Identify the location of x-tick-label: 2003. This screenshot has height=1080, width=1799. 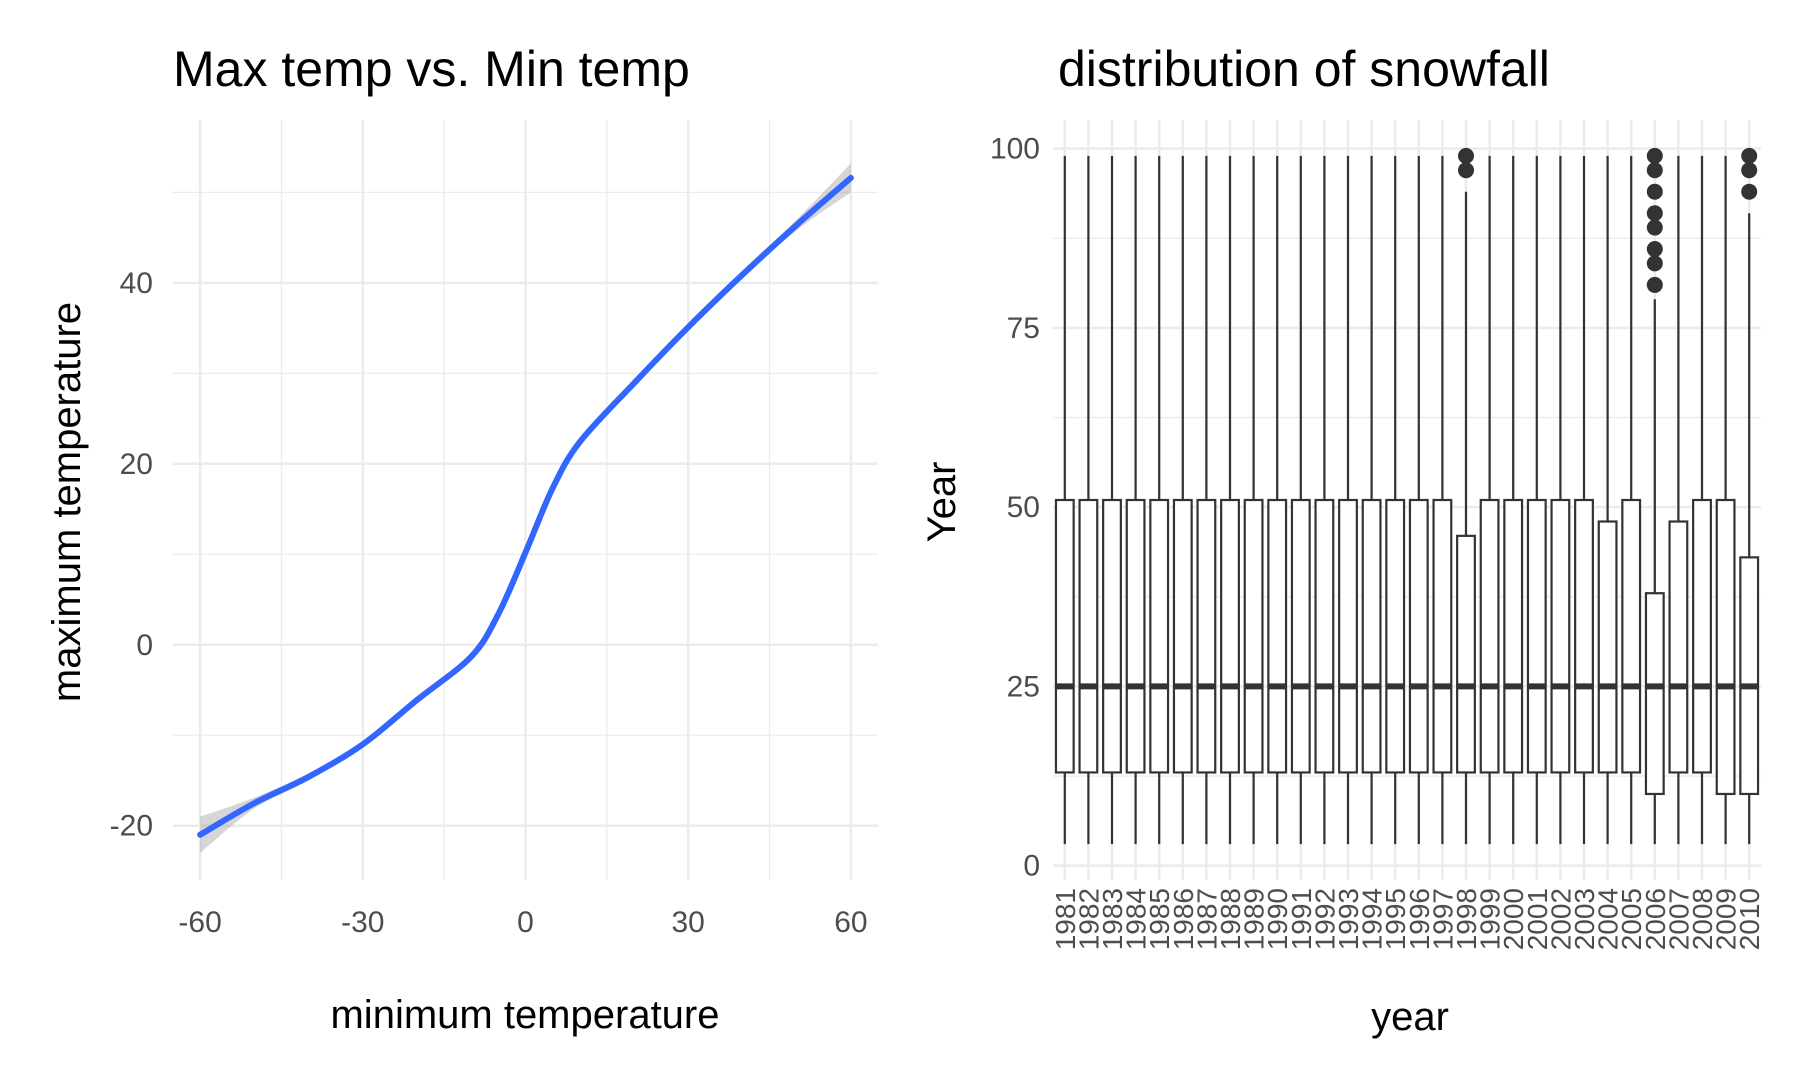
(1584, 919).